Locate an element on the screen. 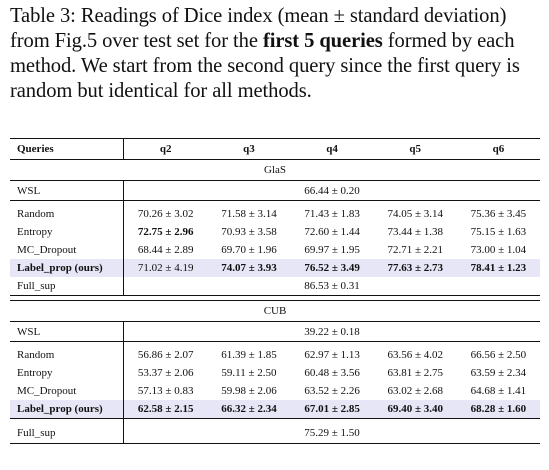 This screenshot has height=470, width=549. cell: 72.60 ± 1.44 is located at coordinates (332, 232).